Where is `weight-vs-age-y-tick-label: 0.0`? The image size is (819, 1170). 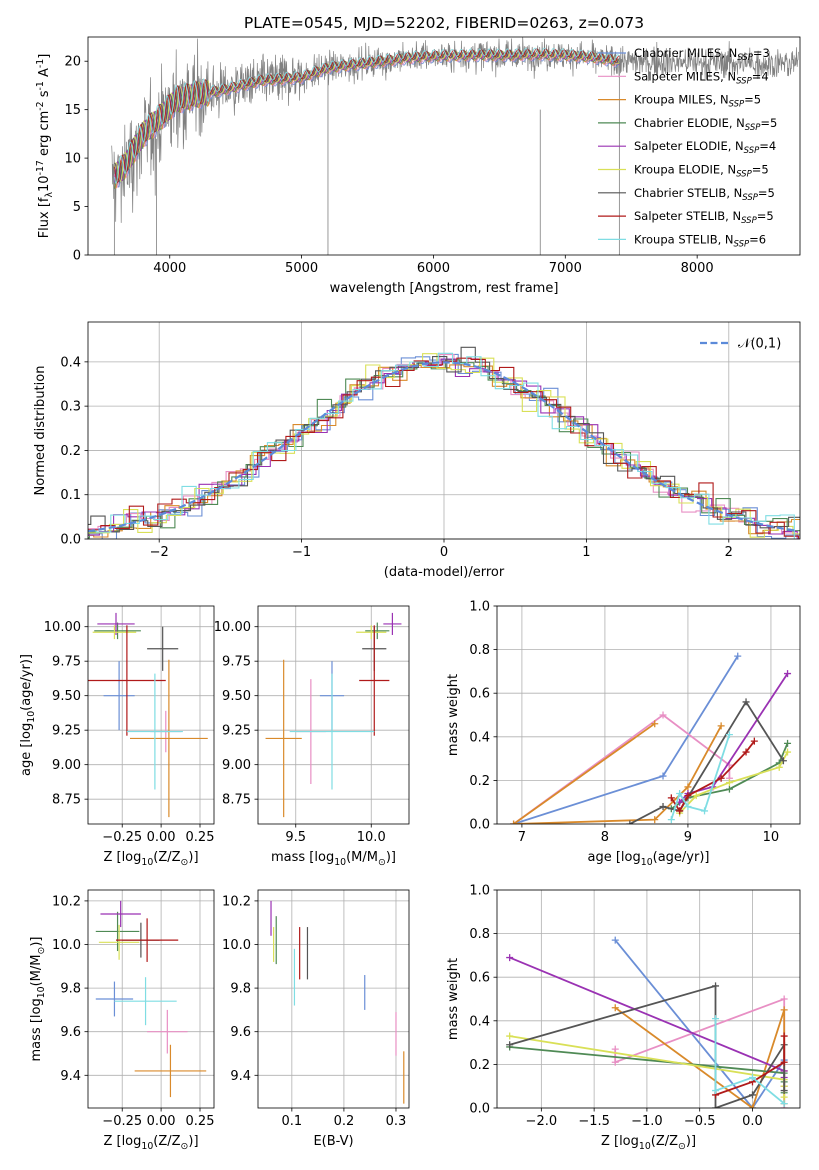
weight-vs-age-y-tick-label: 0.0 is located at coordinates (479, 825).